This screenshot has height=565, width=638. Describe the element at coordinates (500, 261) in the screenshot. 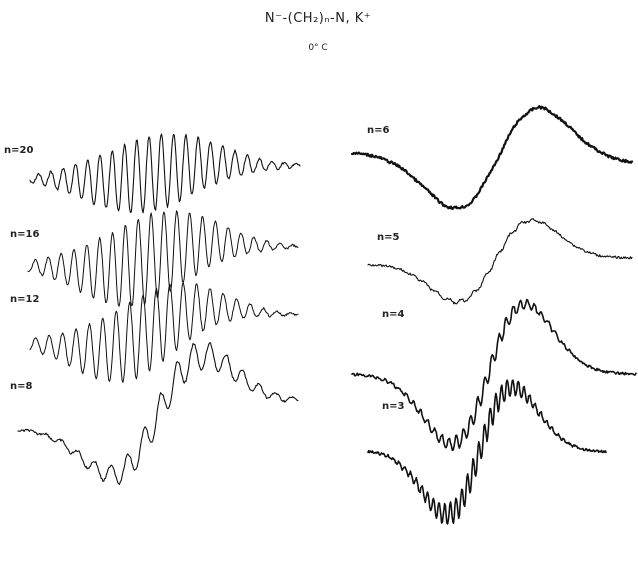

I see `spectrum-trace-n5` at that location.